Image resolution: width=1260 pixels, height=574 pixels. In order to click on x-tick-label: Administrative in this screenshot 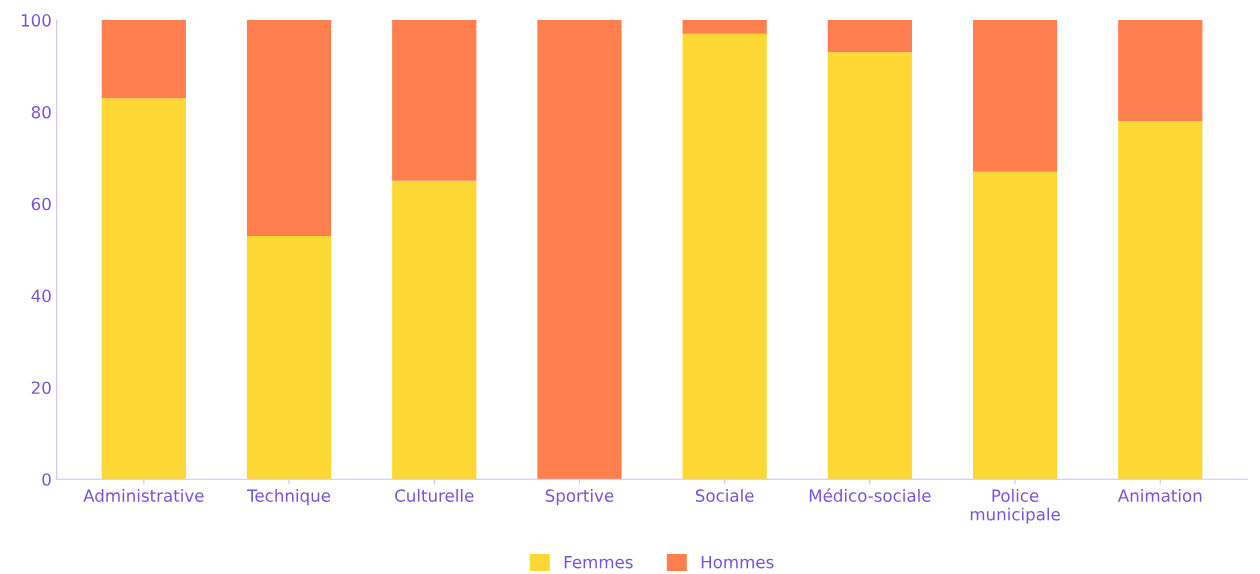, I will do `click(143, 495)`.